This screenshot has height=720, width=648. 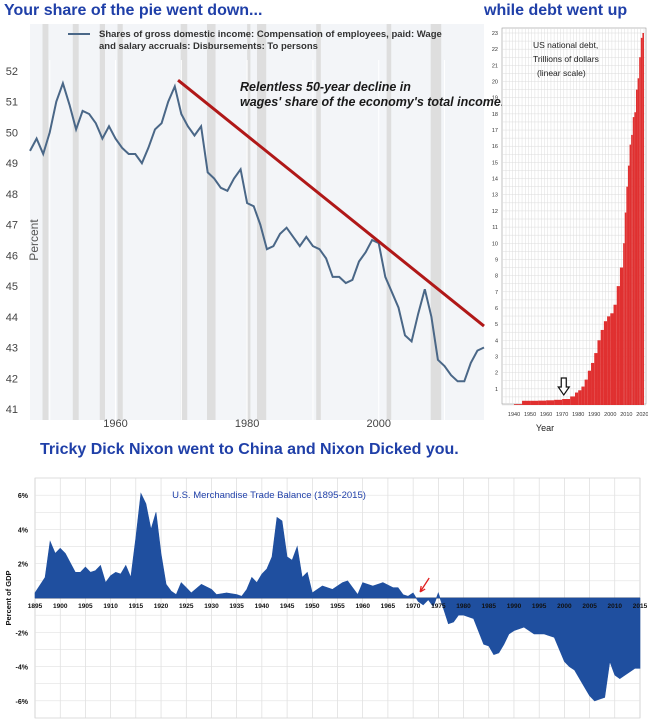 I want to click on debt-x-tick-label: 2010, so click(x=626, y=415).